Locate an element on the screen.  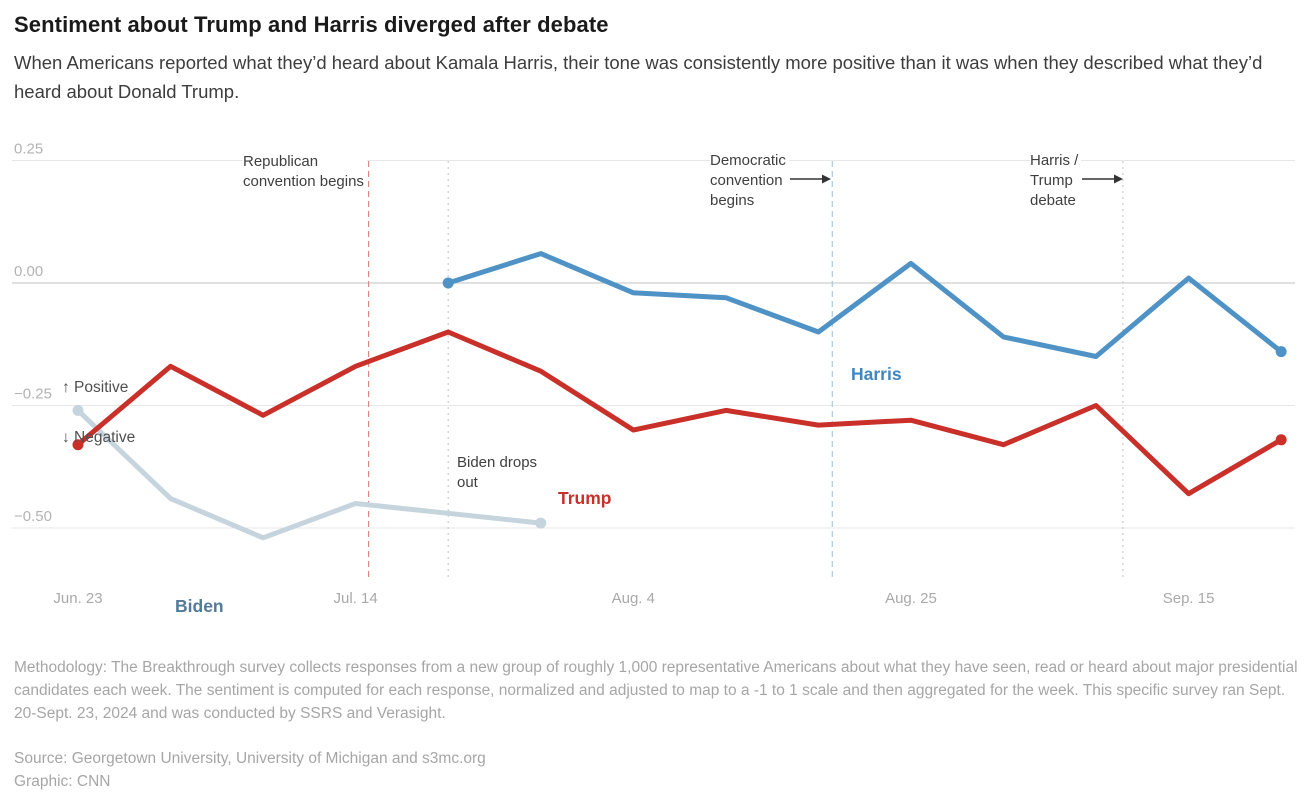
series-line-harris is located at coordinates (864, 305).